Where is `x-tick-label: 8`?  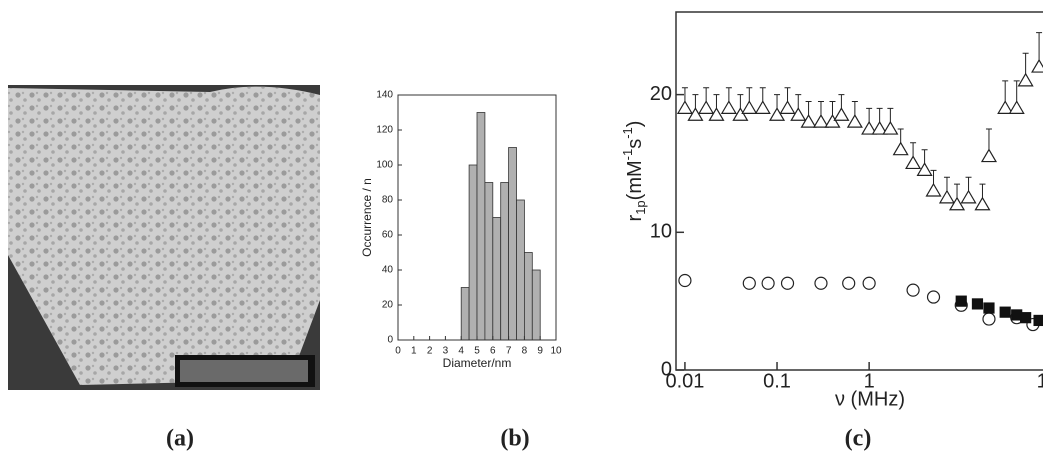
x-tick-label: 8 is located at coordinates (525, 351).